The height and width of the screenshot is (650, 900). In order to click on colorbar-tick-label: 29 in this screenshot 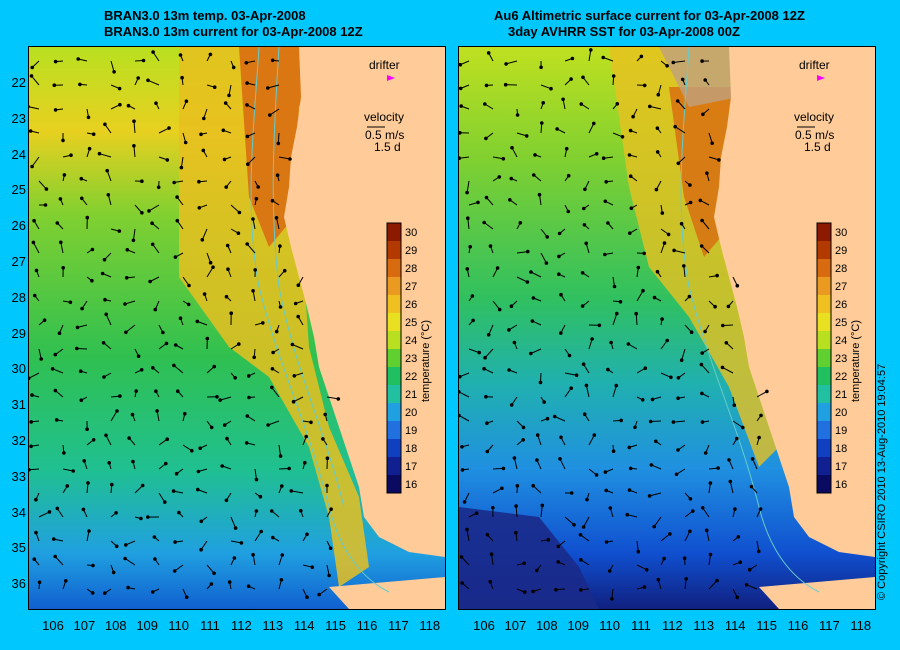, I will do `click(841, 251)`.